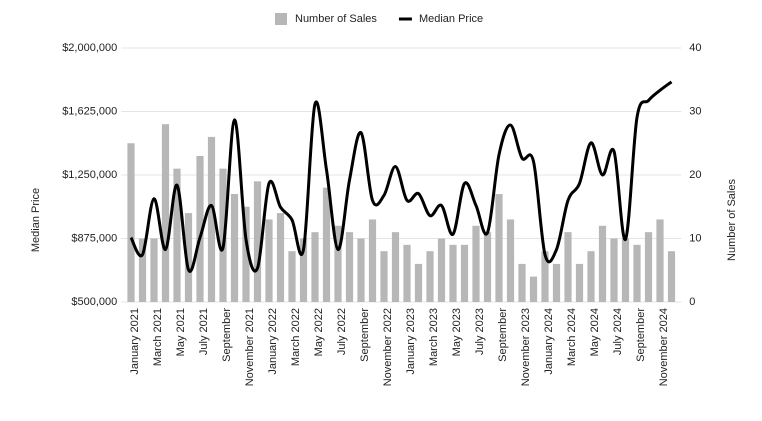 The width and height of the screenshot is (762, 421). What do you see at coordinates (296, 337) in the screenshot?
I see `x-tick-label: March 2022` at bounding box center [296, 337].